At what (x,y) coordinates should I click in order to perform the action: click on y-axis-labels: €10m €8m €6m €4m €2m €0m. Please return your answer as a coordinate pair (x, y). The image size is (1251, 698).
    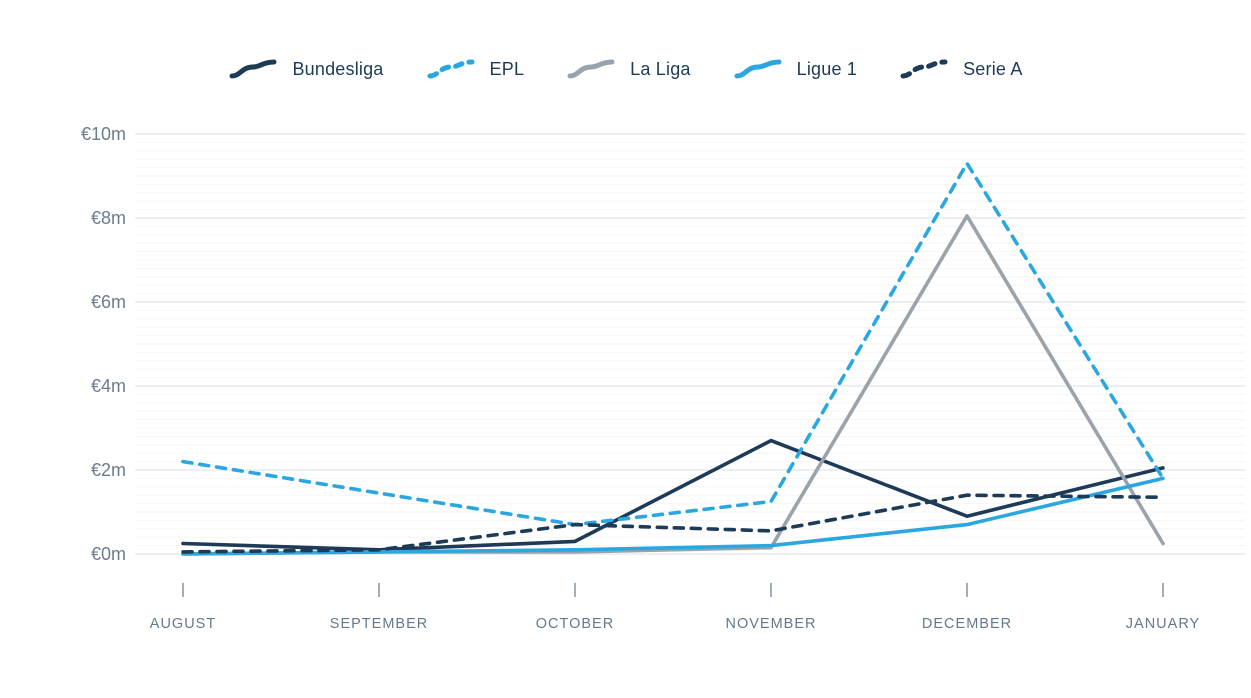
    Looking at the image, I should click on (103, 344).